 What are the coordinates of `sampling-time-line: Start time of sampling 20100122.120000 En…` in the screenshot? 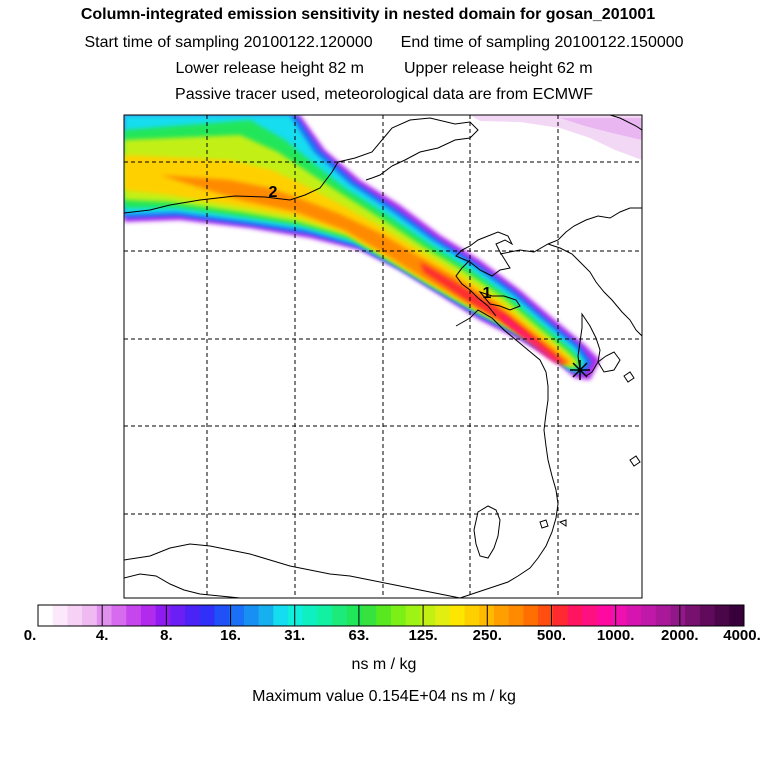 It's located at (384, 43).